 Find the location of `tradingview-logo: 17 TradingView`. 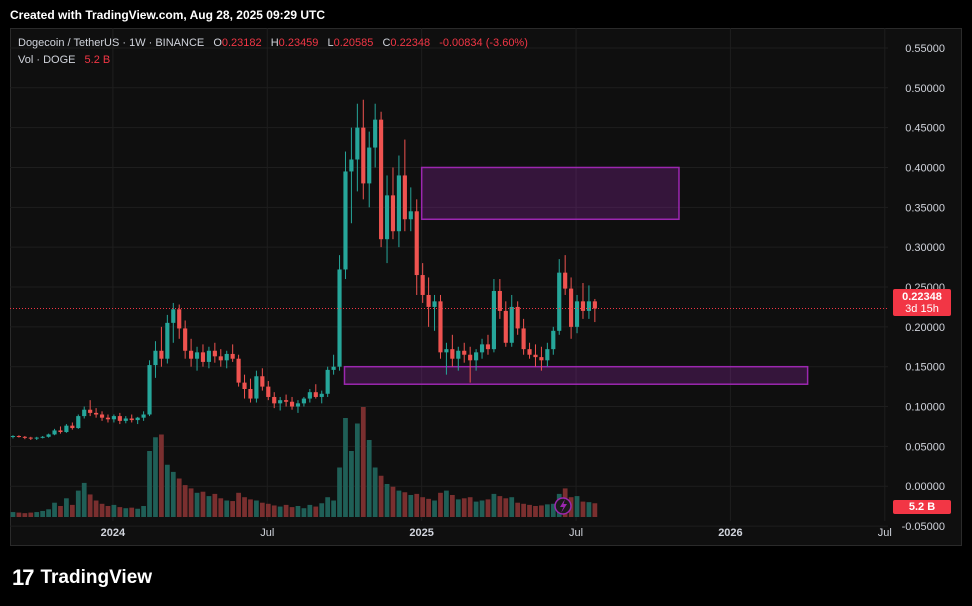

tradingview-logo: 17 TradingView is located at coordinates (82, 578).